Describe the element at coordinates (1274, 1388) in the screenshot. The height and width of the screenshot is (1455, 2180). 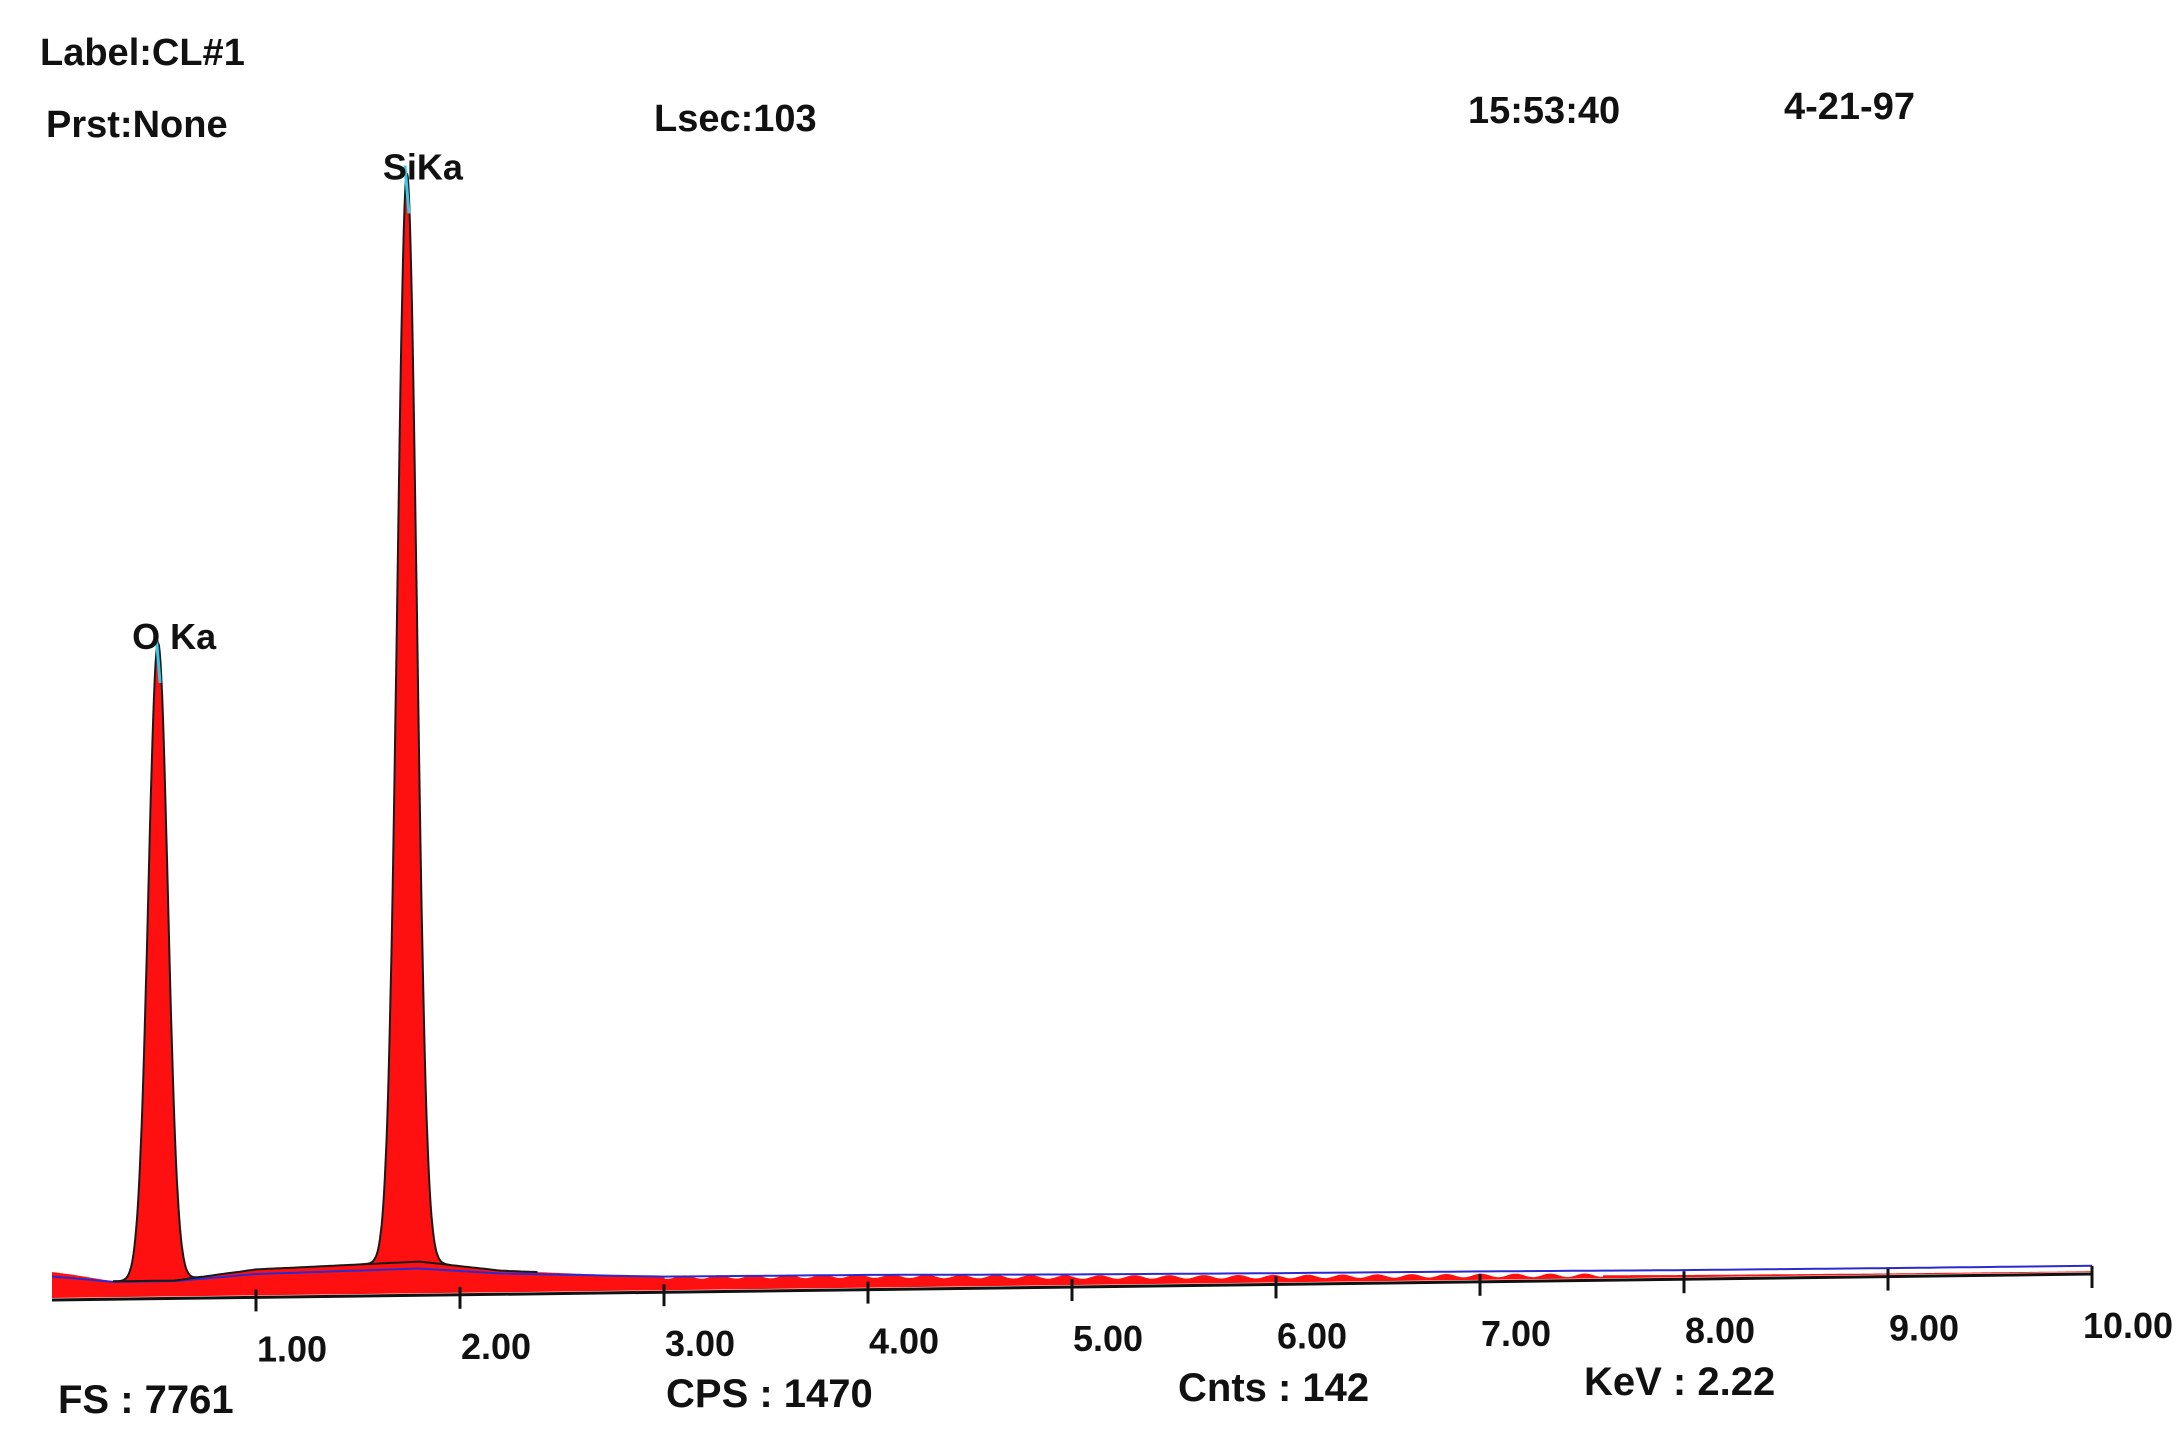
I see `counts-readout: Cnts : 142` at that location.